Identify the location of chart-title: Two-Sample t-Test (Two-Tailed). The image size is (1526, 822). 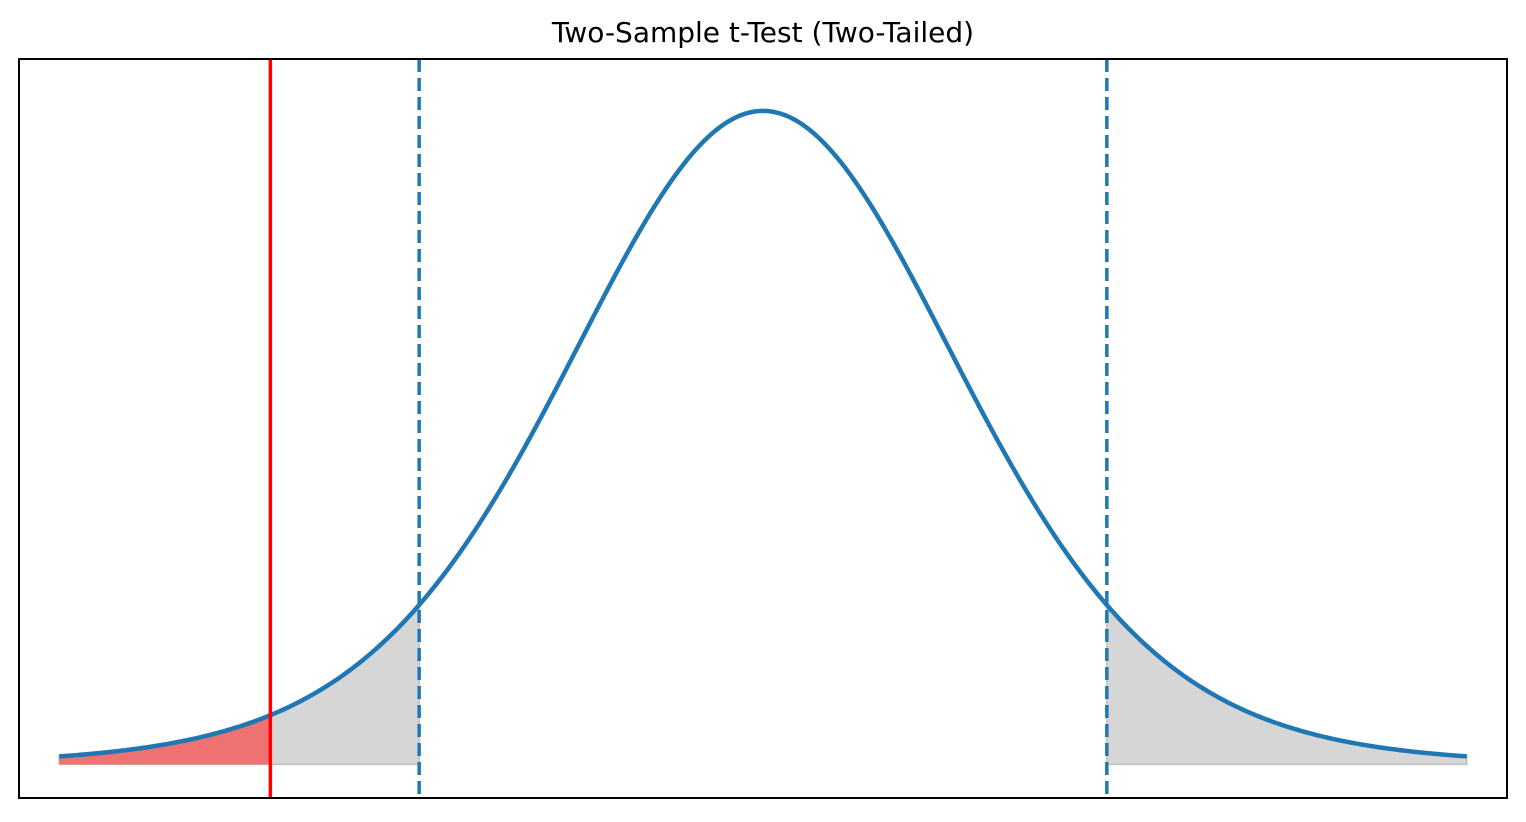
(762, 32).